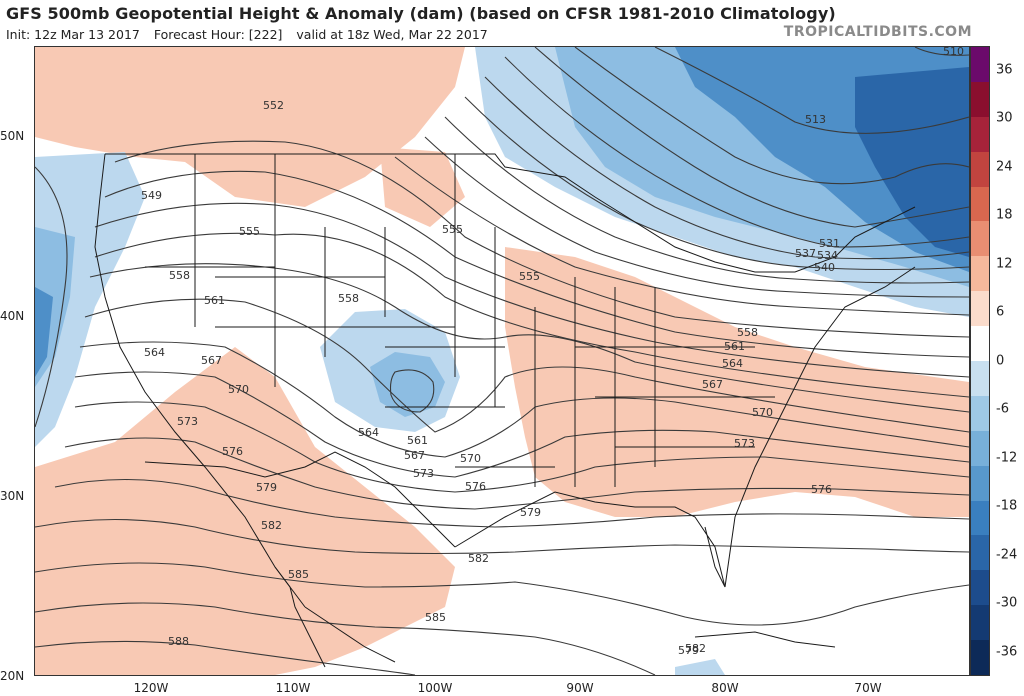 The height and width of the screenshot is (696, 1024). Describe the element at coordinates (725, 688) in the screenshot. I see `lon-label-80w: 80W` at that location.